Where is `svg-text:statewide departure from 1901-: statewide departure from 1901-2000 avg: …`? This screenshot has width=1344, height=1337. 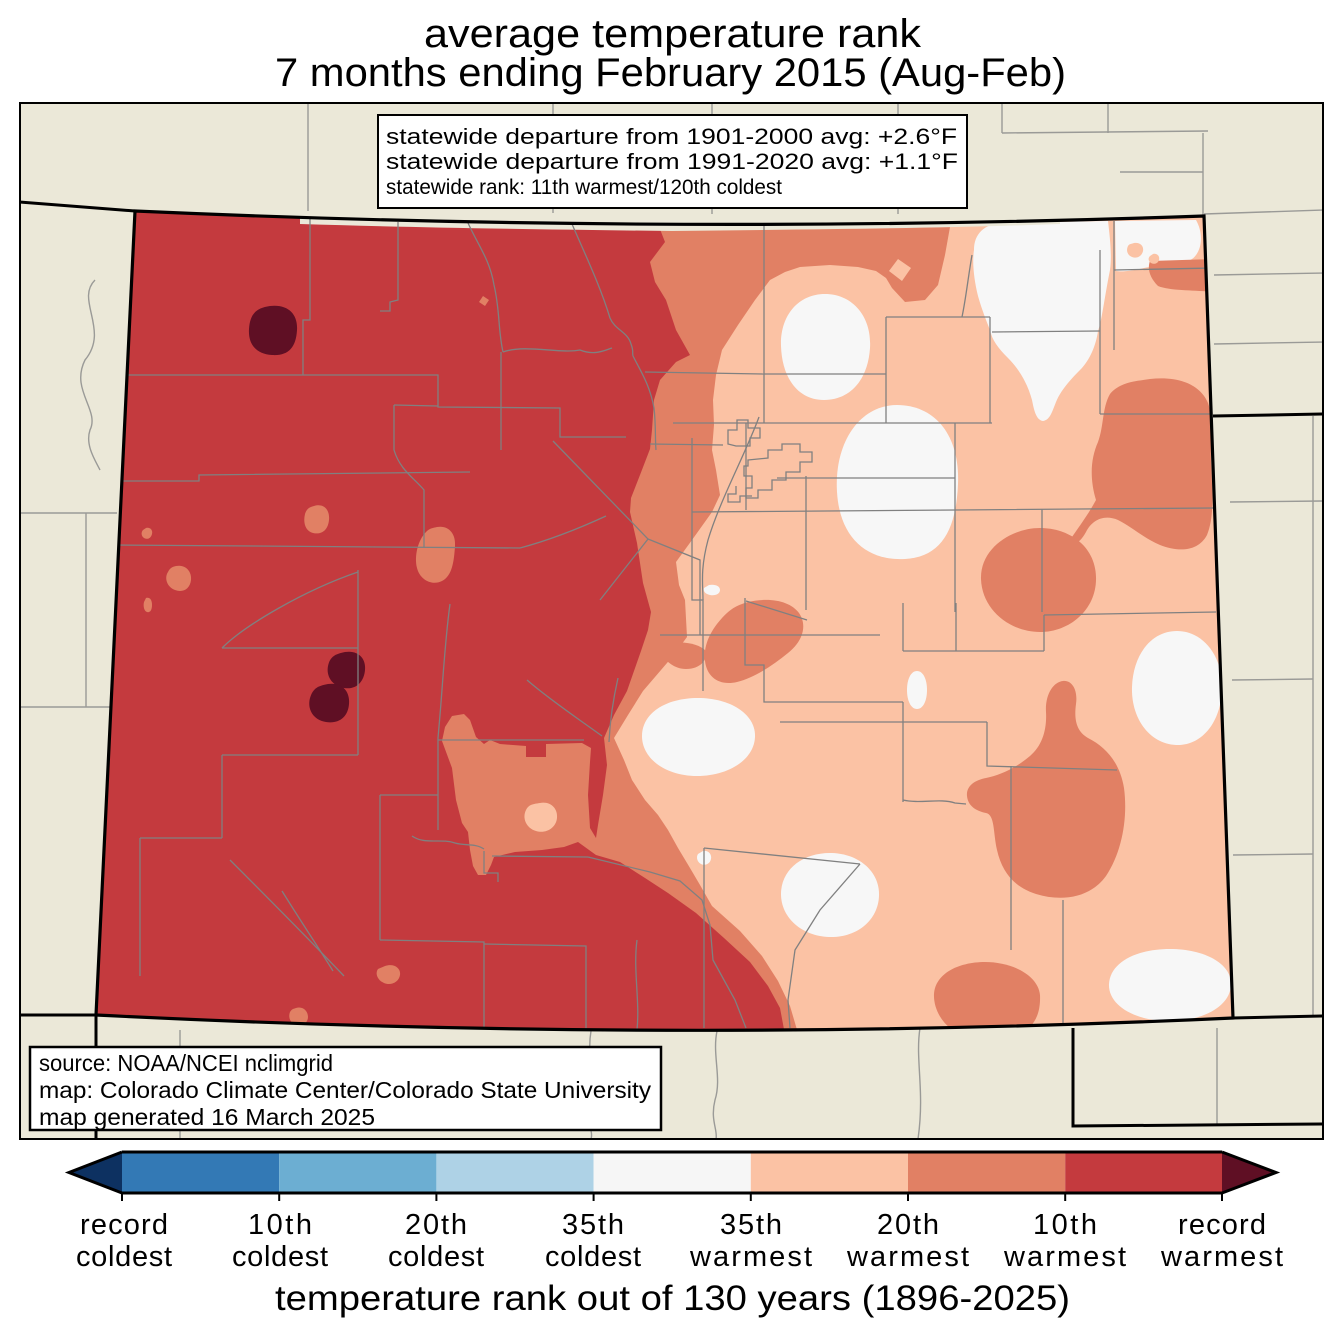
svg-text:statewide departure from 1901-: statewide departure from 1901-2000 avg: … is located at coordinates (671, 136).